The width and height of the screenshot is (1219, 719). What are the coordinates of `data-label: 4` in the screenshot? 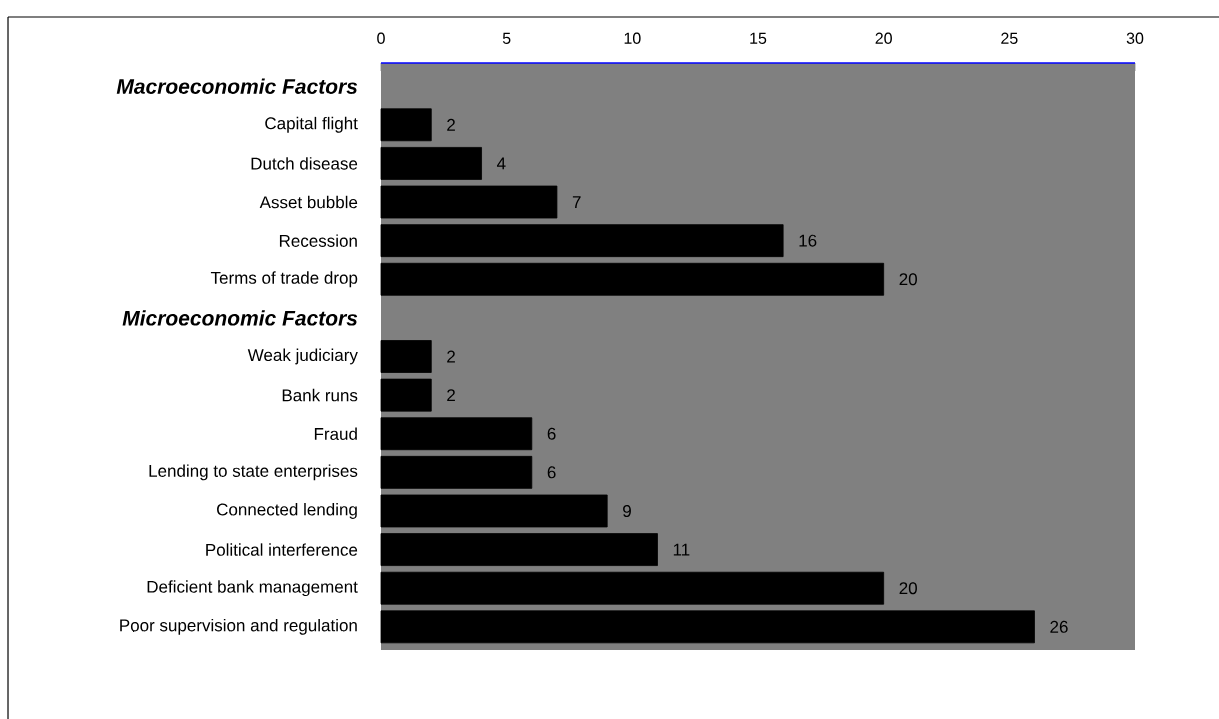 It's located at (501, 163).